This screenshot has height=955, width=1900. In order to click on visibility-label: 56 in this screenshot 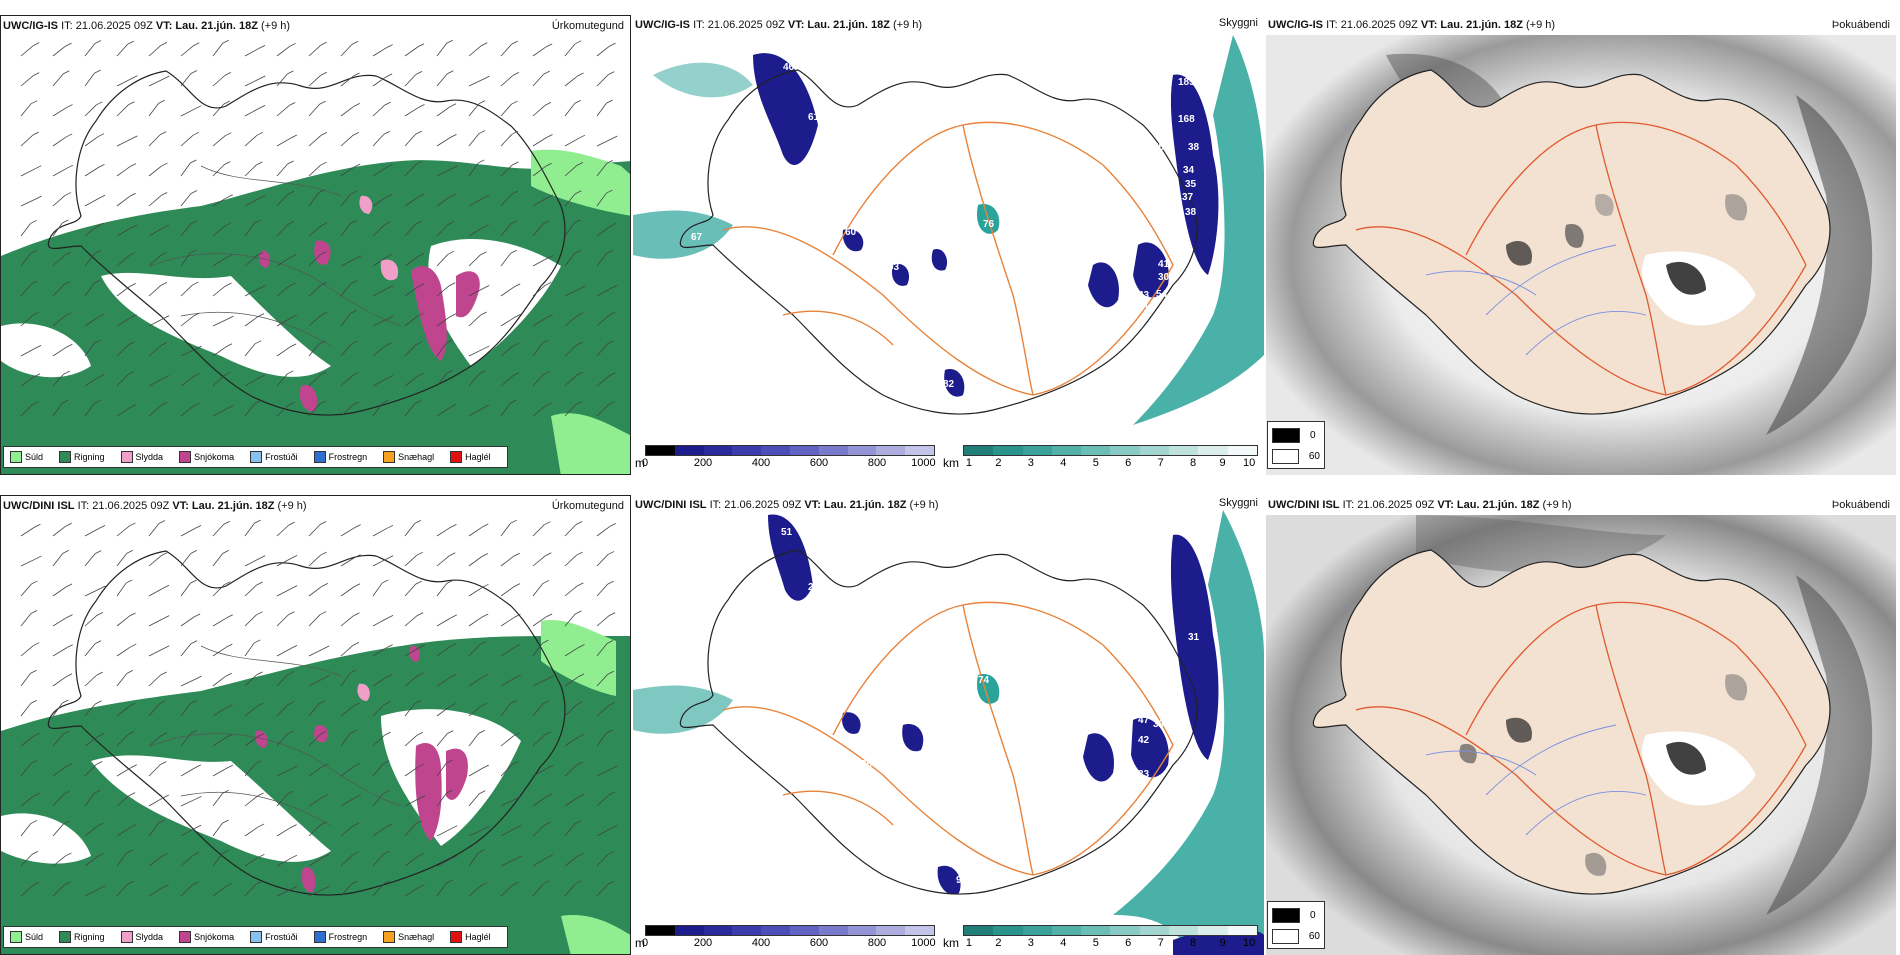, I will do `click(1137, 112)`.